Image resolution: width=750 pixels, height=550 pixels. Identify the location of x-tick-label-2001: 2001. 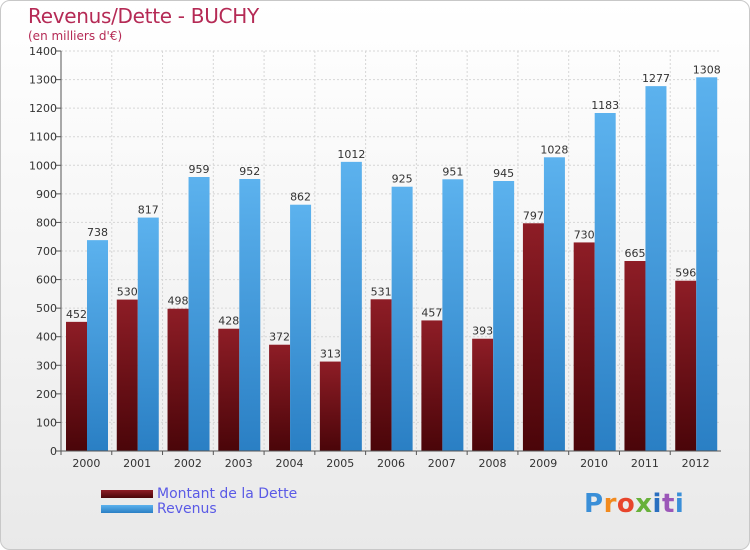
(137, 463).